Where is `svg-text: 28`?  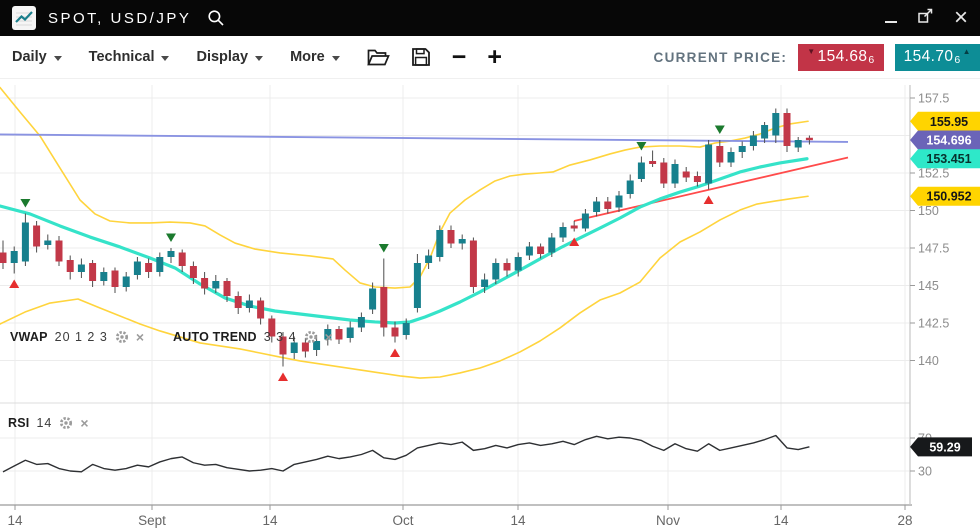
svg-text: 28 is located at coordinates (904, 520).